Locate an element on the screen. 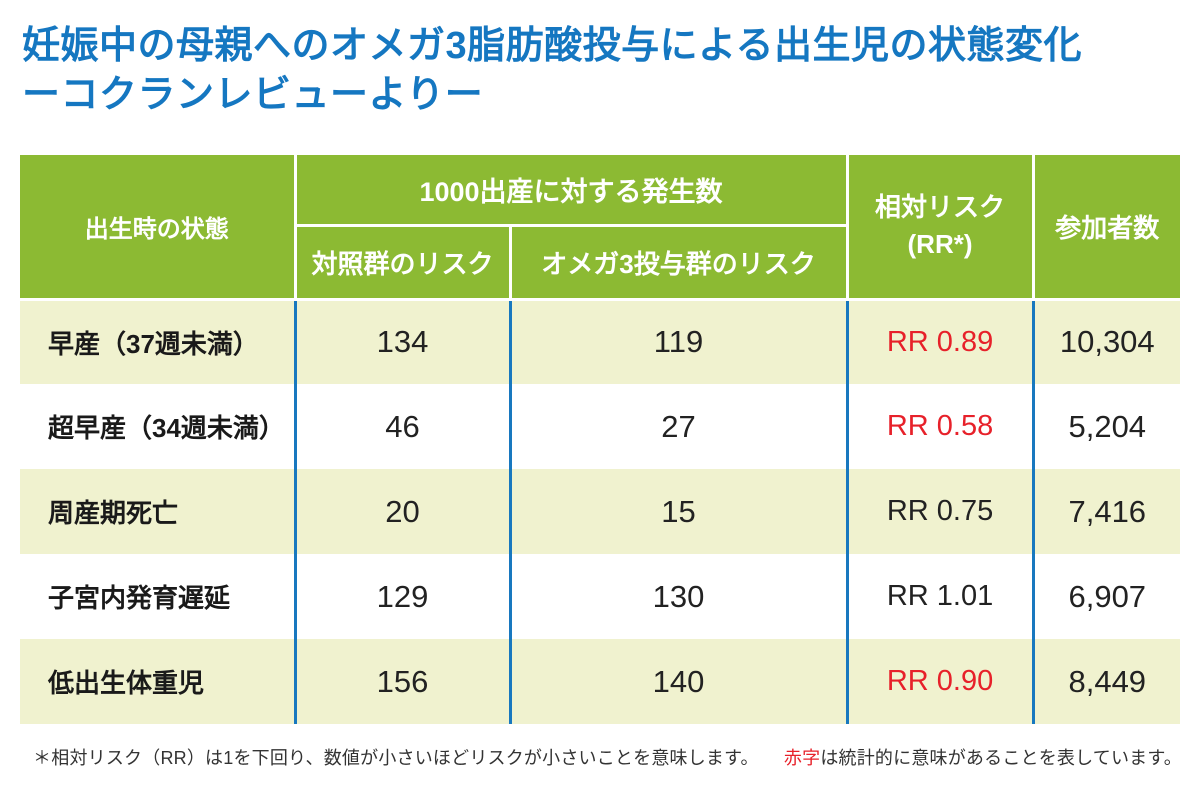 This screenshot has height=800, width=1200. table-row-iugr: 子宮内発育遅延 129 130 RR 1.01 6,907 is located at coordinates (600, 596).